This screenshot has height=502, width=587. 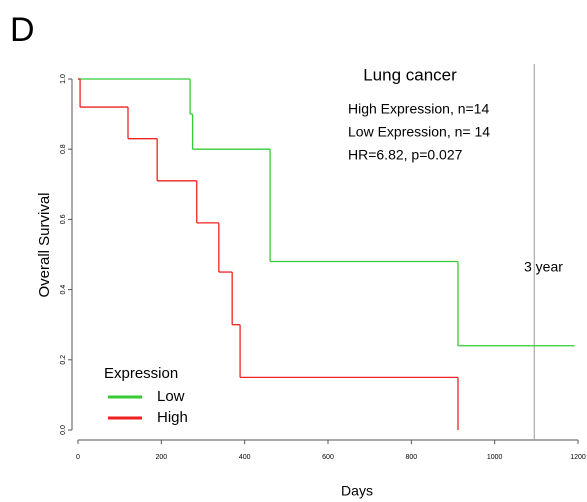 What do you see at coordinates (78, 457) in the screenshot?
I see `x-tick-label: 0` at bounding box center [78, 457].